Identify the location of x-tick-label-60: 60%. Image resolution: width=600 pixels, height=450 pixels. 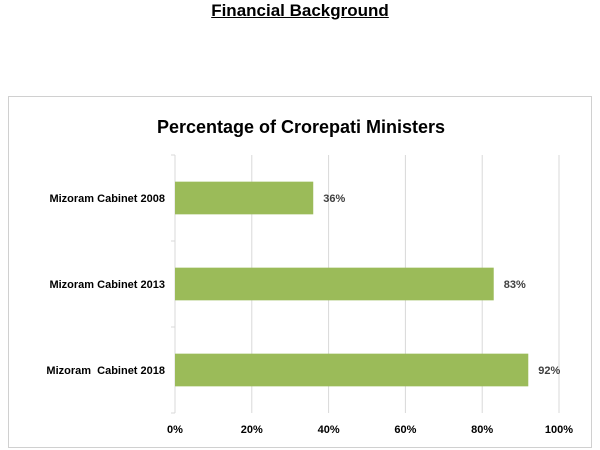
(405, 430).